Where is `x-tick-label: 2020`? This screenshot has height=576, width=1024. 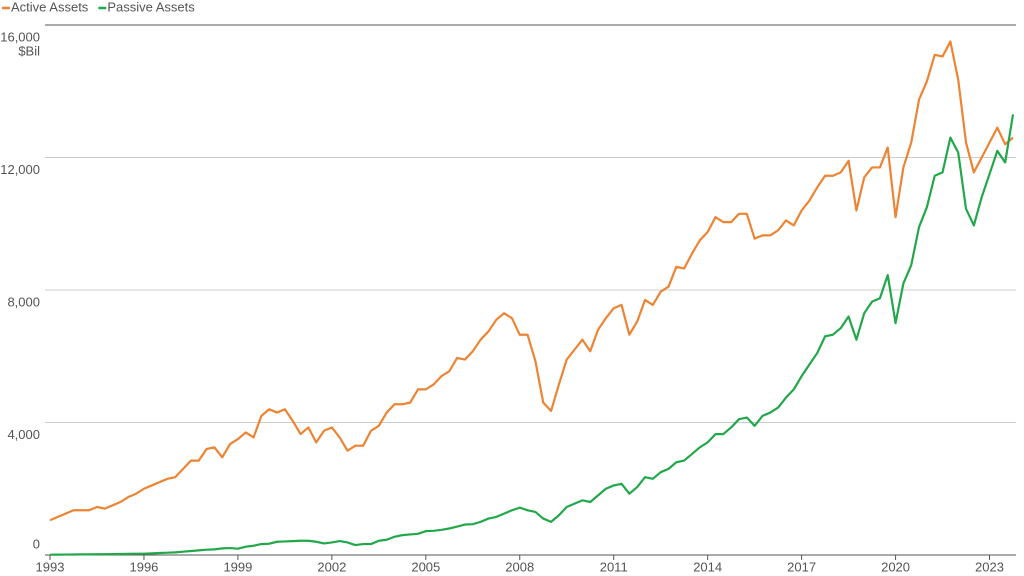 x-tick-label: 2020 is located at coordinates (895, 566).